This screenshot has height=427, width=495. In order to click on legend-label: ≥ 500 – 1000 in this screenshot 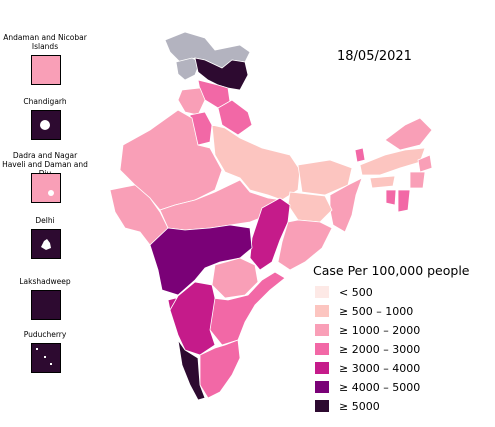, I will do `click(376, 311)`.